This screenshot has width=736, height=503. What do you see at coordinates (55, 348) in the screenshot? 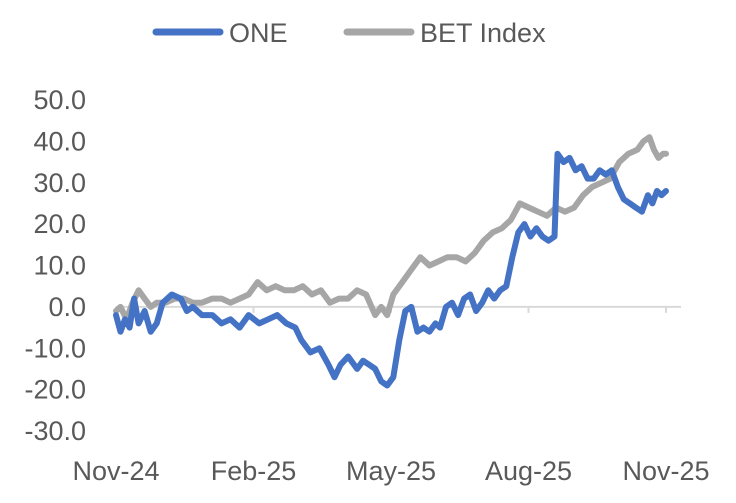
I see `y-tick-label: -10.0` at bounding box center [55, 348].